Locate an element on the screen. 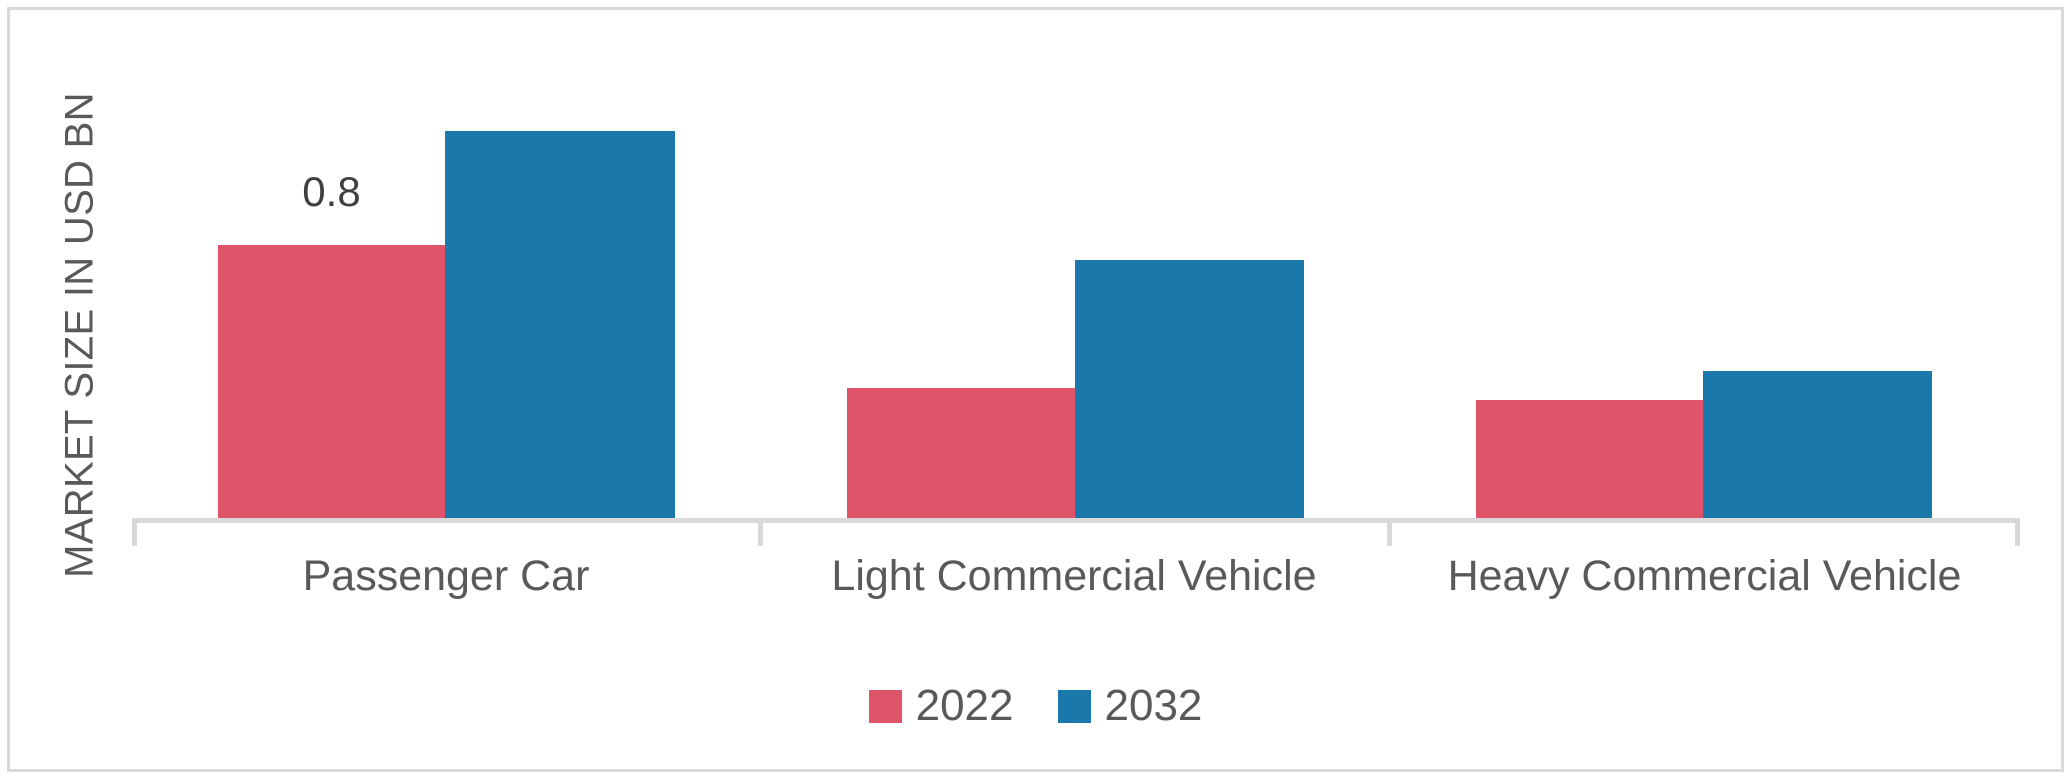 The height and width of the screenshot is (779, 2071). legend-label-2032: 2032 is located at coordinates (1153, 705).